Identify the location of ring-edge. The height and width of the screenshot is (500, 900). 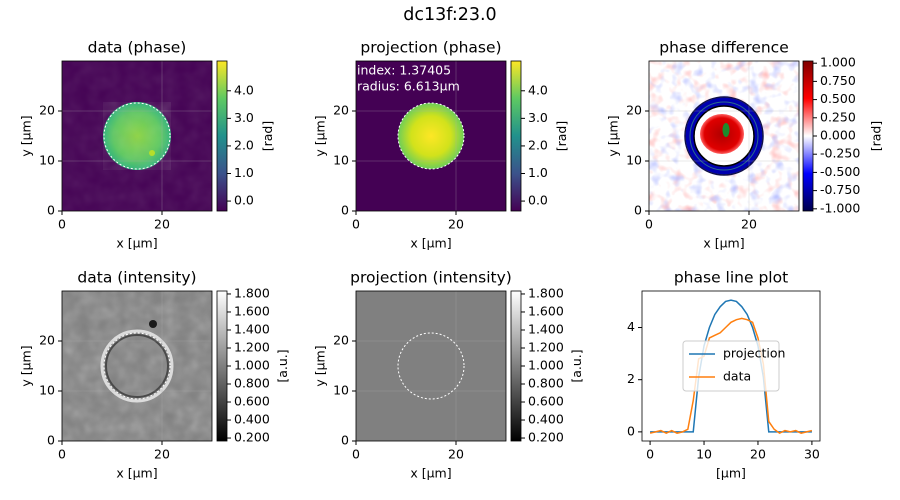
(724, 136).